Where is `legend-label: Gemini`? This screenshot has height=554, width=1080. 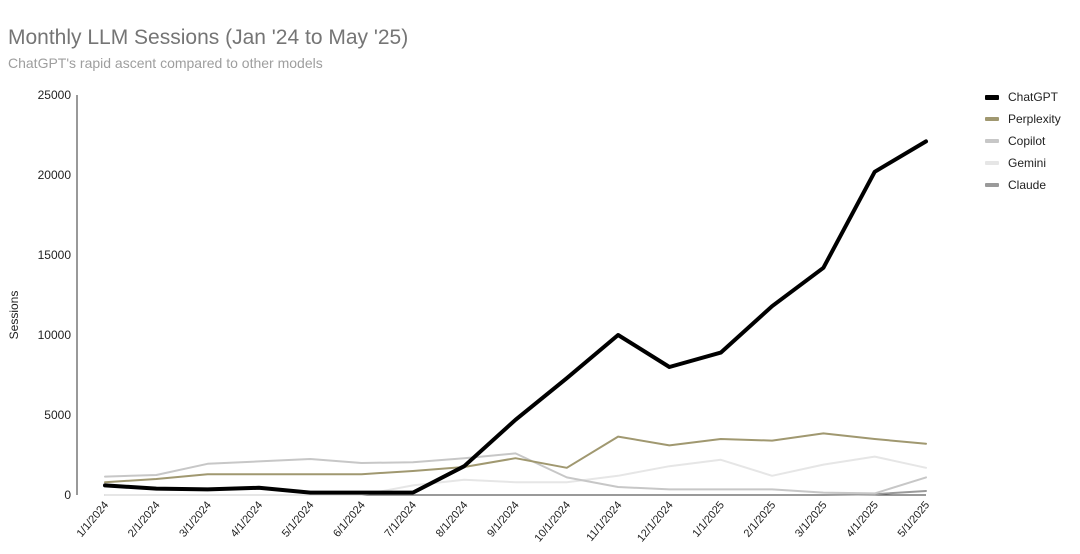
legend-label: Gemini is located at coordinates (1027, 163).